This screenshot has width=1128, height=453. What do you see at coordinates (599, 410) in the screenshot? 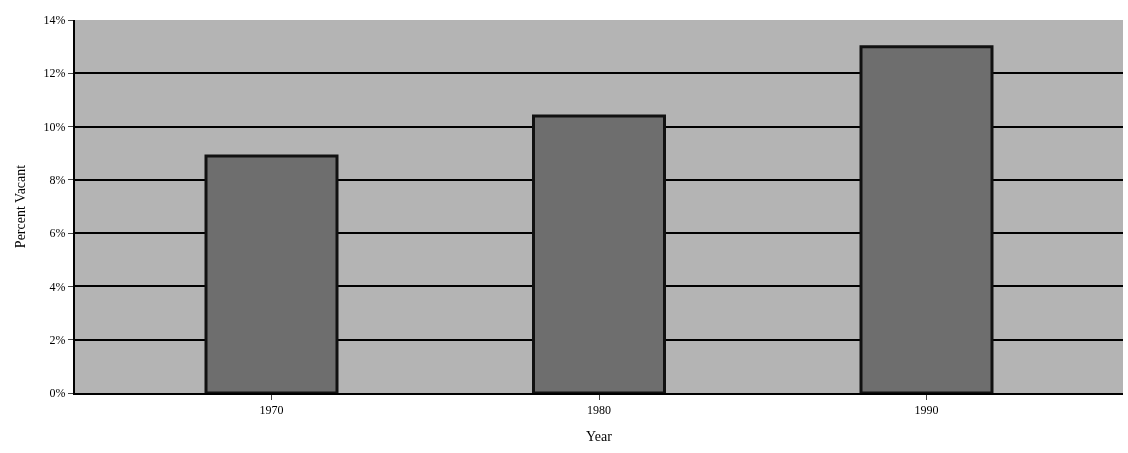
I see `x-tick-label: 1980` at bounding box center [599, 410].